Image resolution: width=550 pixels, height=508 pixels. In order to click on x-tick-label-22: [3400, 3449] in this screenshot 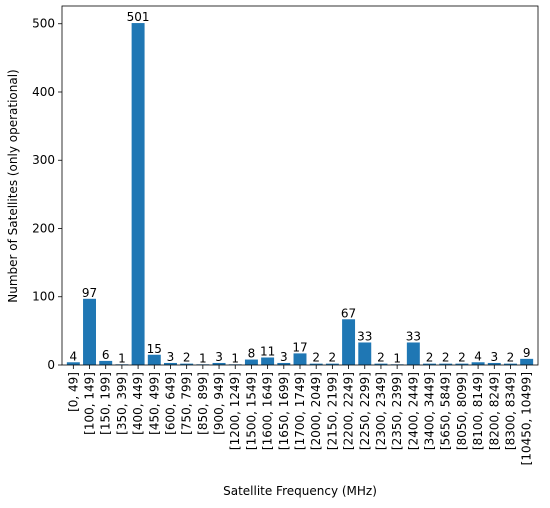, I will do `click(430, 411)`.